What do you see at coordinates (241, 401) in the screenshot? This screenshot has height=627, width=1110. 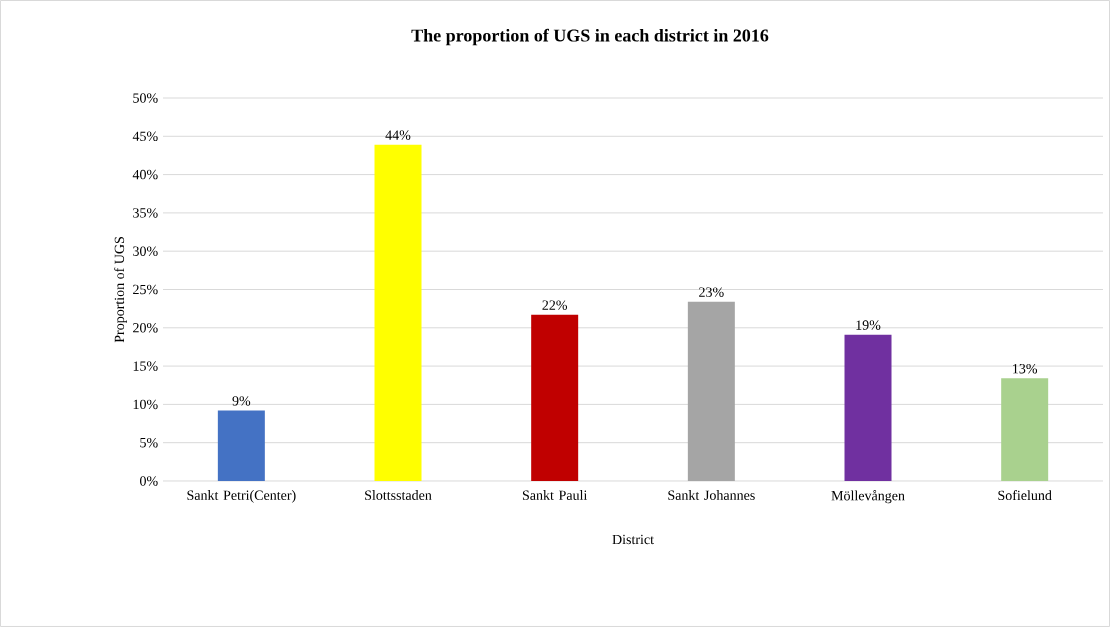 I see `data-label: 9%` at bounding box center [241, 401].